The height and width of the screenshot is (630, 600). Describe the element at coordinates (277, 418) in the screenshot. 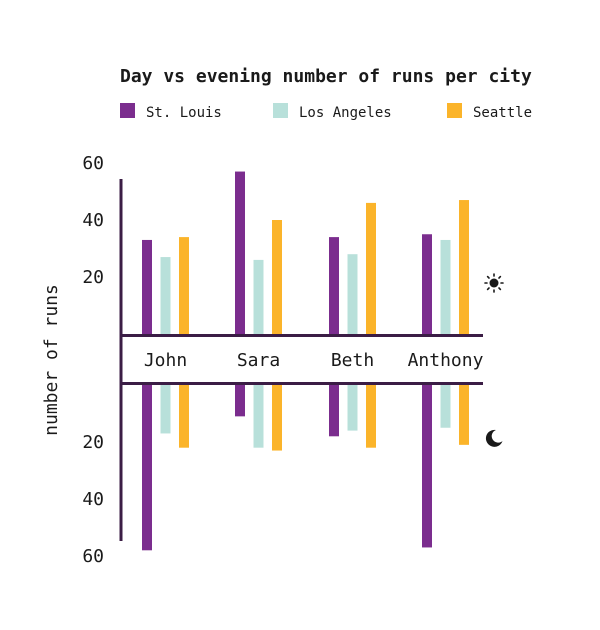

I see `evening-bar-sara-seattle` at that location.